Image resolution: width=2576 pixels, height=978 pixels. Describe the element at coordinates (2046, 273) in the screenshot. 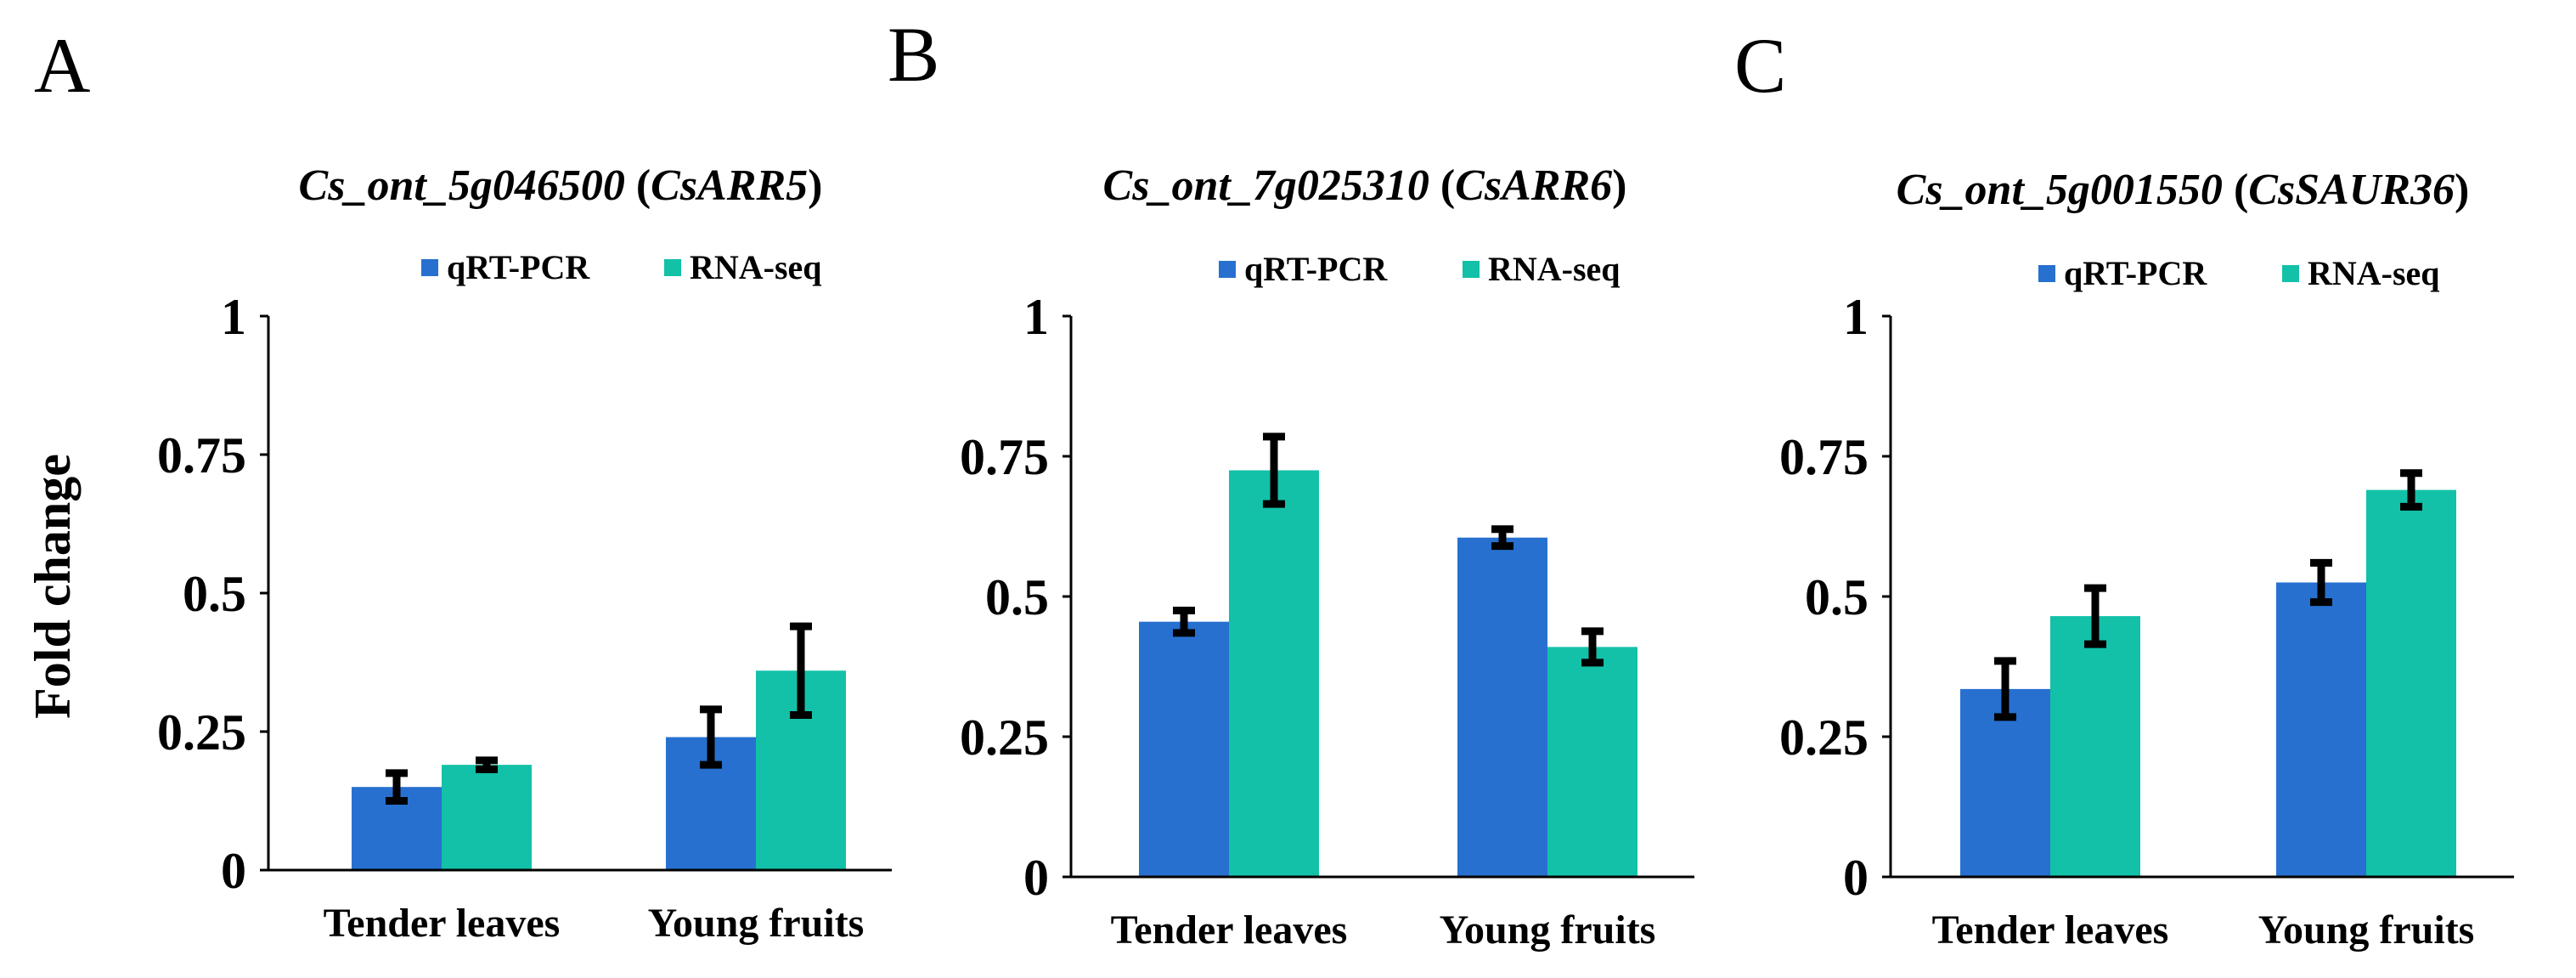

I see `panel-c-legend-swatch-qrt-pcr` at that location.